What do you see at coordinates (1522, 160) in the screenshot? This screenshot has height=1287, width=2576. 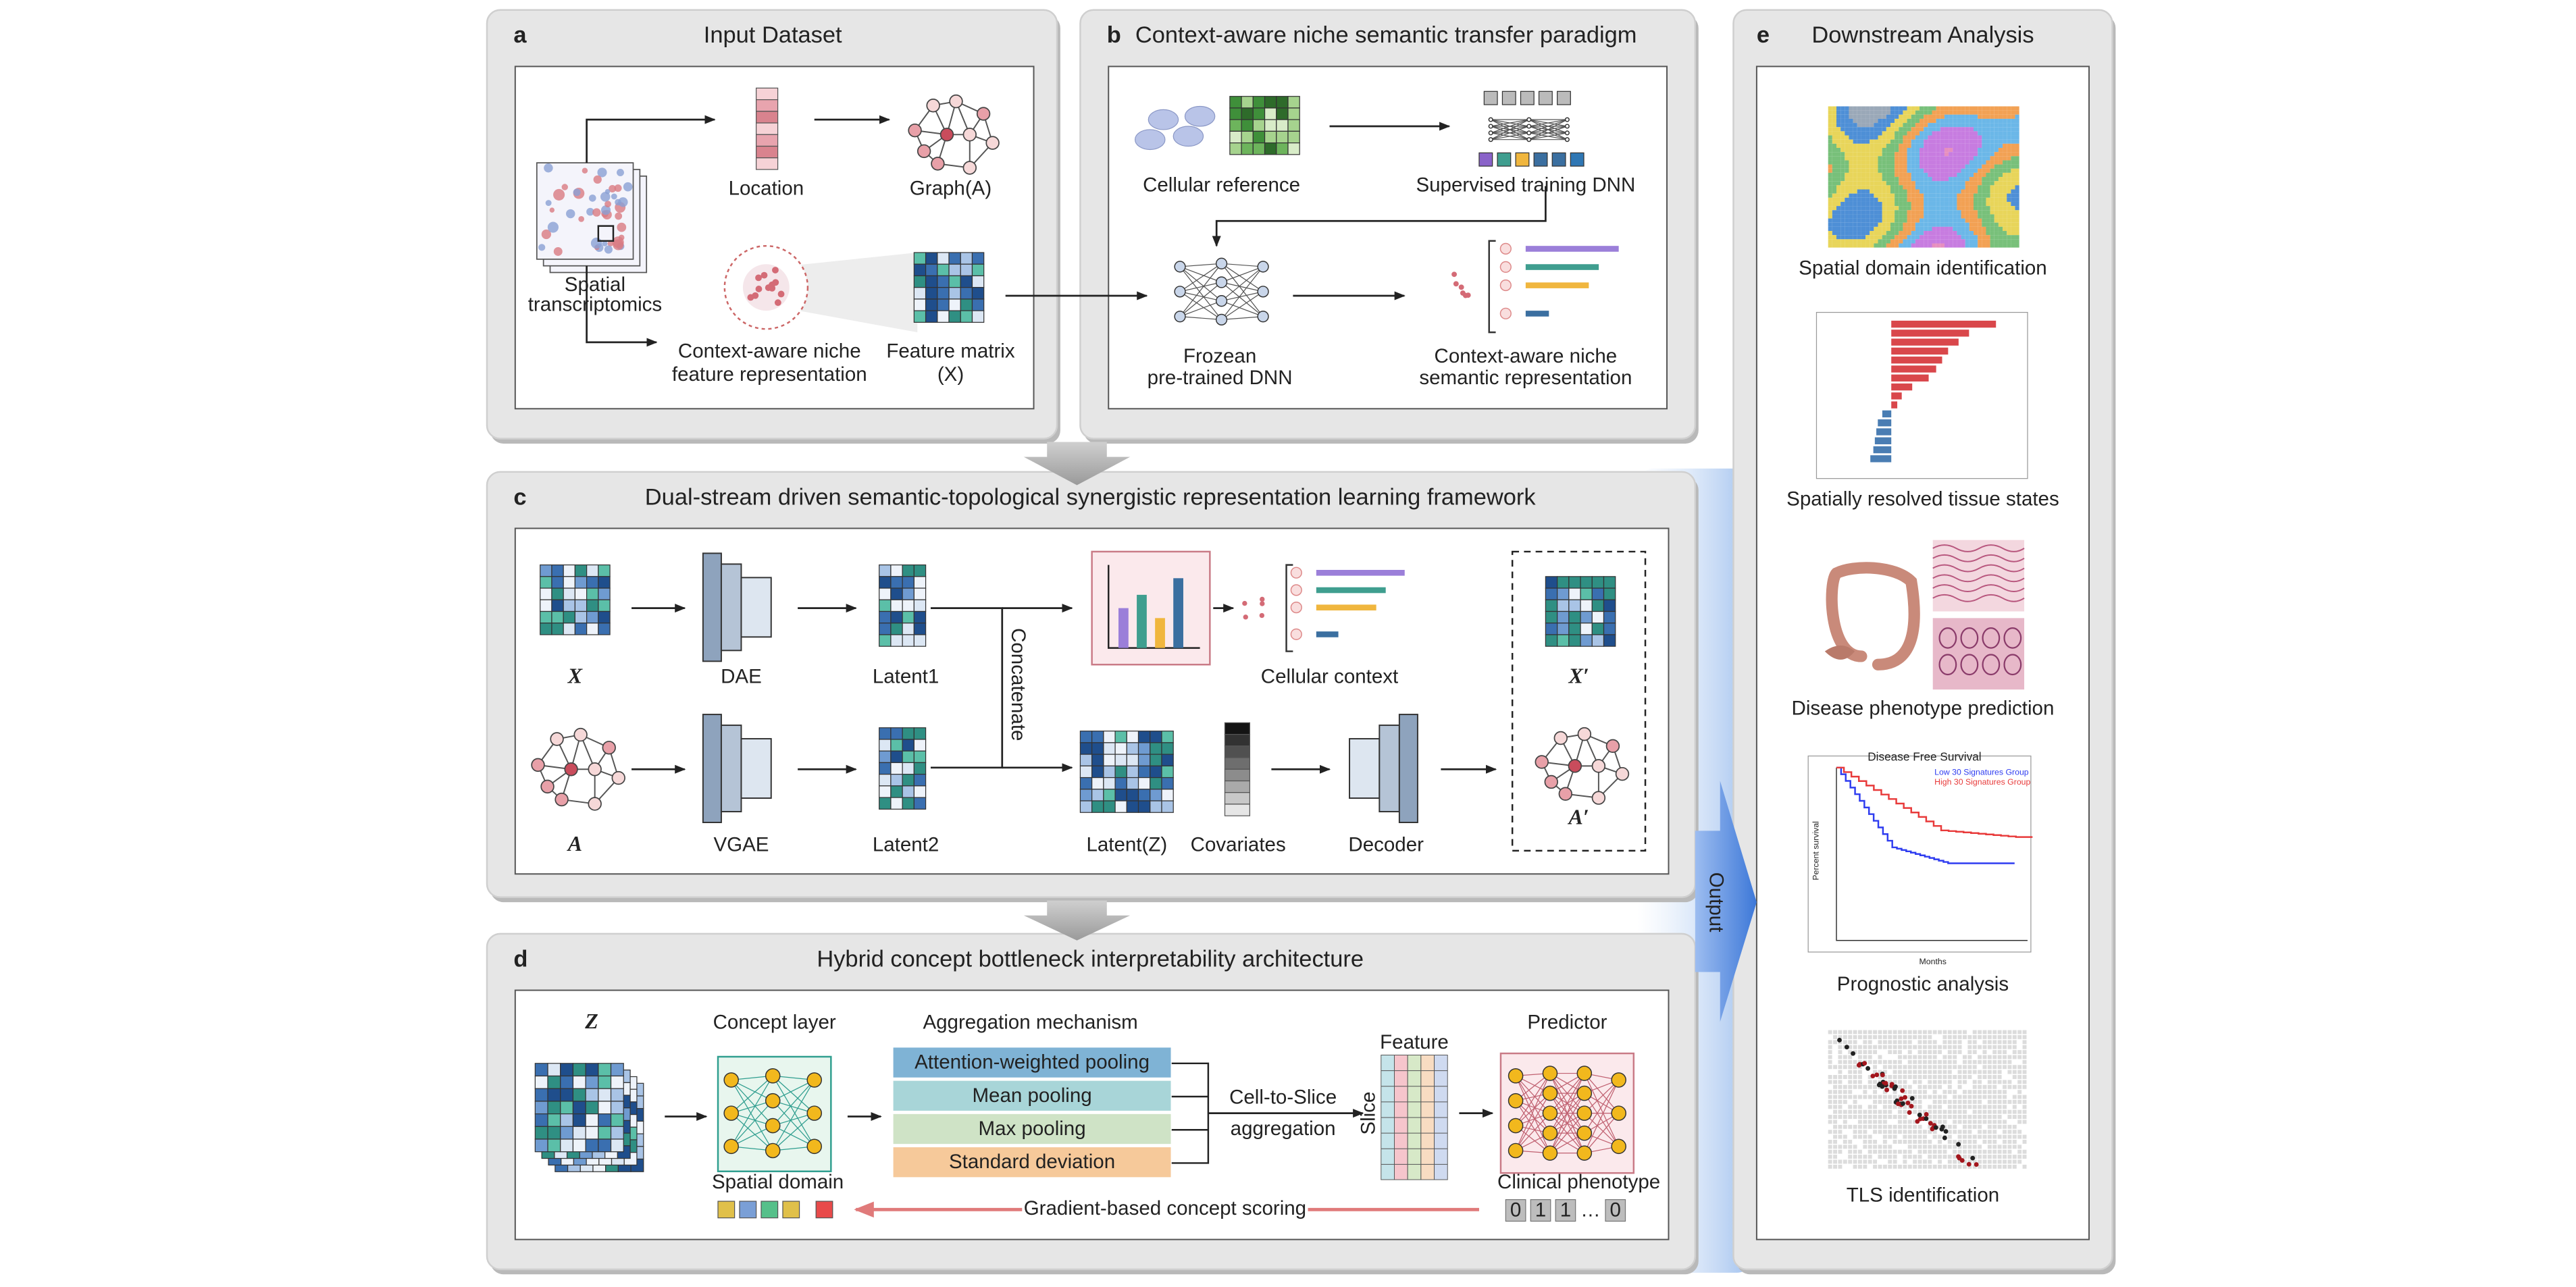 I see `output-node` at bounding box center [1522, 160].